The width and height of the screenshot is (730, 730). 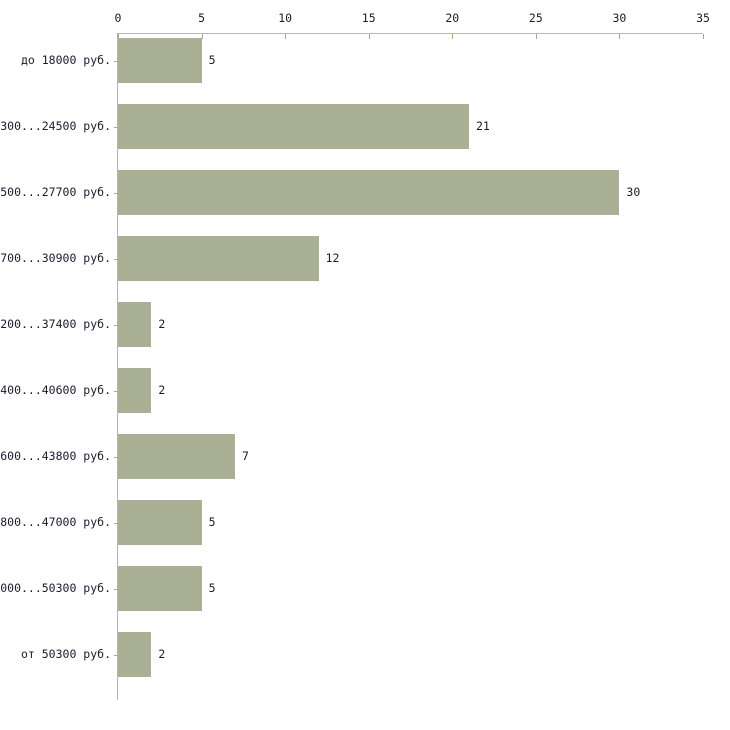 What do you see at coordinates (245, 455) in the screenshot?
I see `bar-value-label: 7` at bounding box center [245, 455].